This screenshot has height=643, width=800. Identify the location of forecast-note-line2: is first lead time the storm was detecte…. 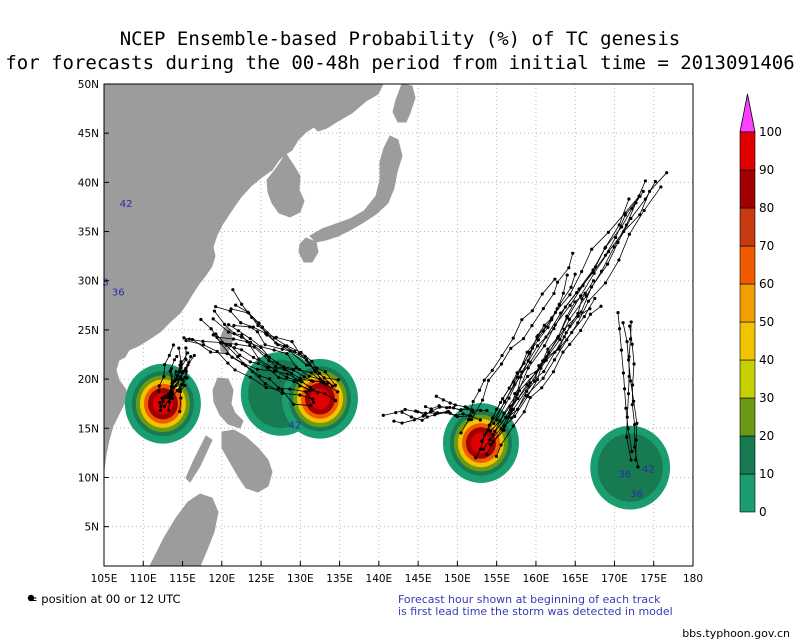
(535, 611).